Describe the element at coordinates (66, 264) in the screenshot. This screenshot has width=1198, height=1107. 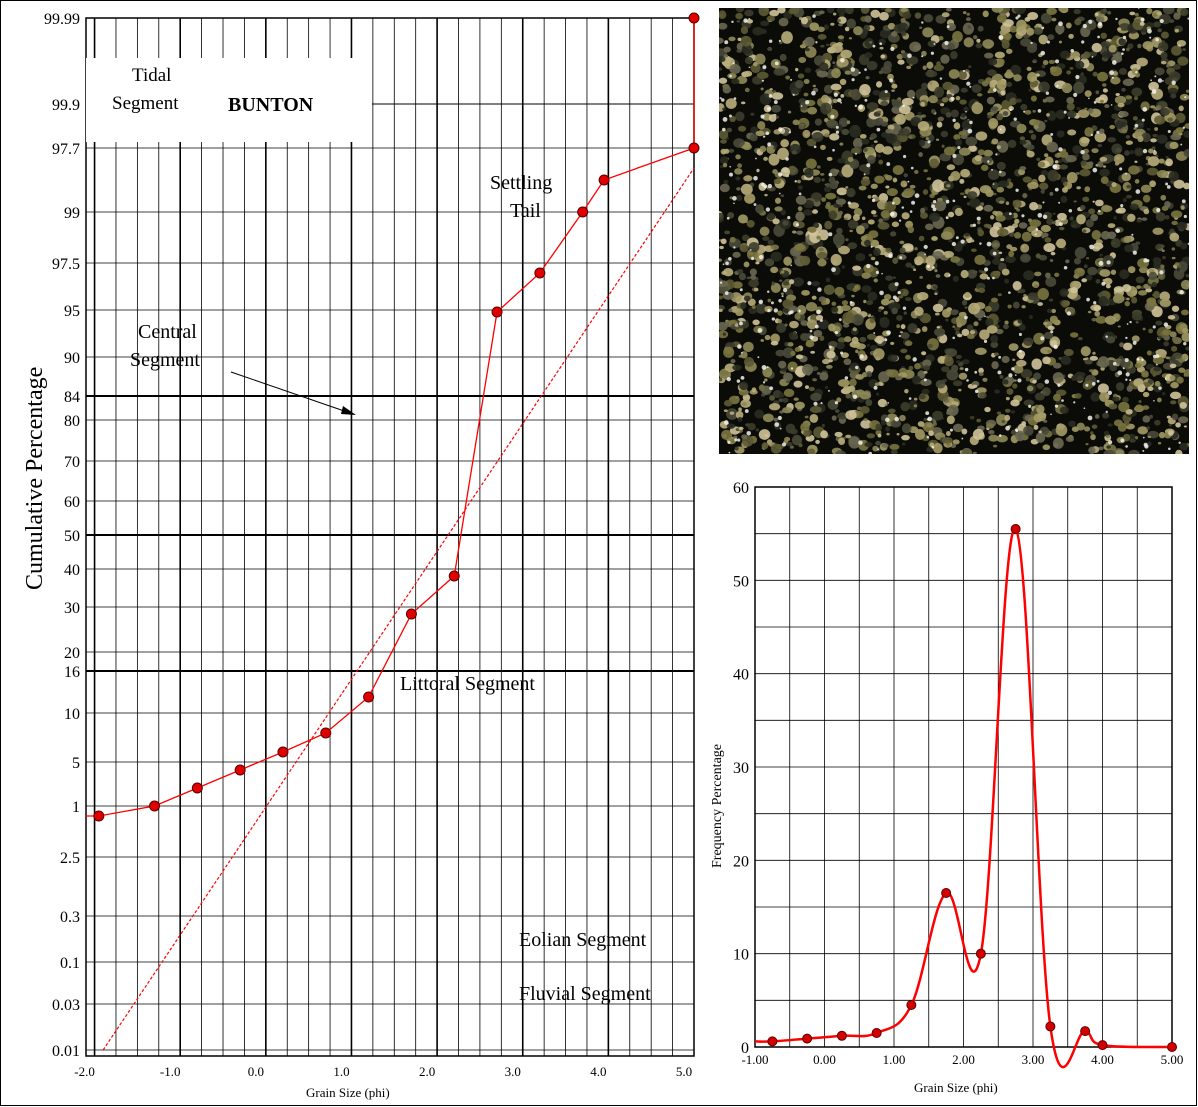
I see `y-tick-label: 97.5` at that location.